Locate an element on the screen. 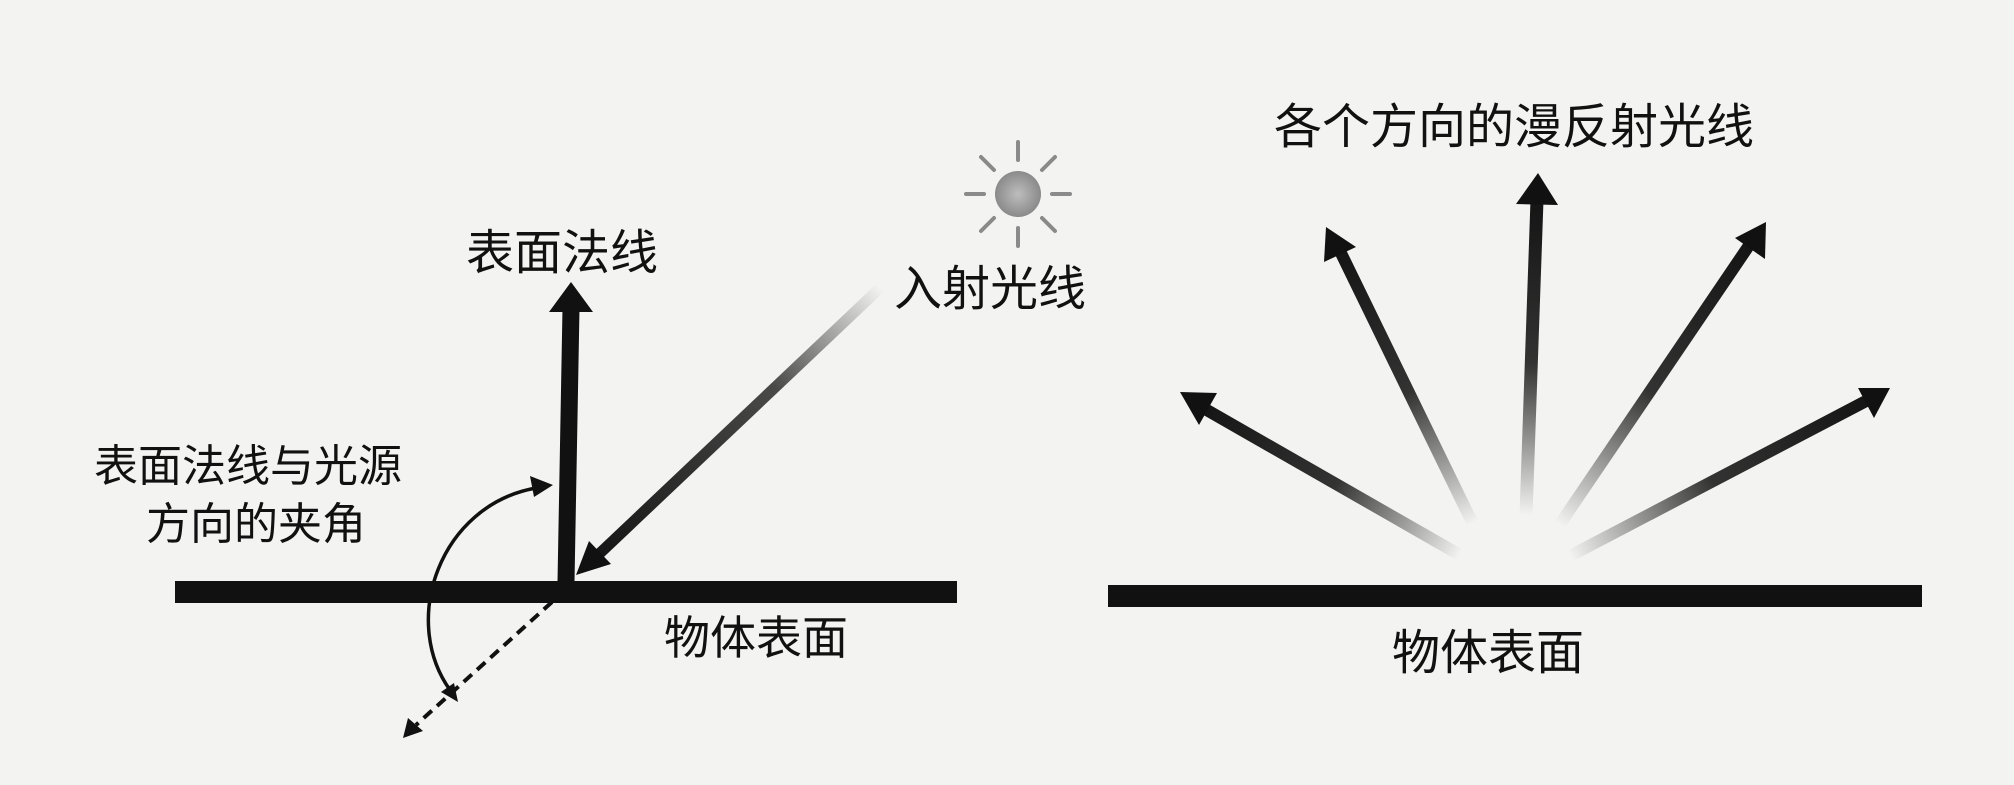  incident-ray-arrow is located at coordinates (730, 429).